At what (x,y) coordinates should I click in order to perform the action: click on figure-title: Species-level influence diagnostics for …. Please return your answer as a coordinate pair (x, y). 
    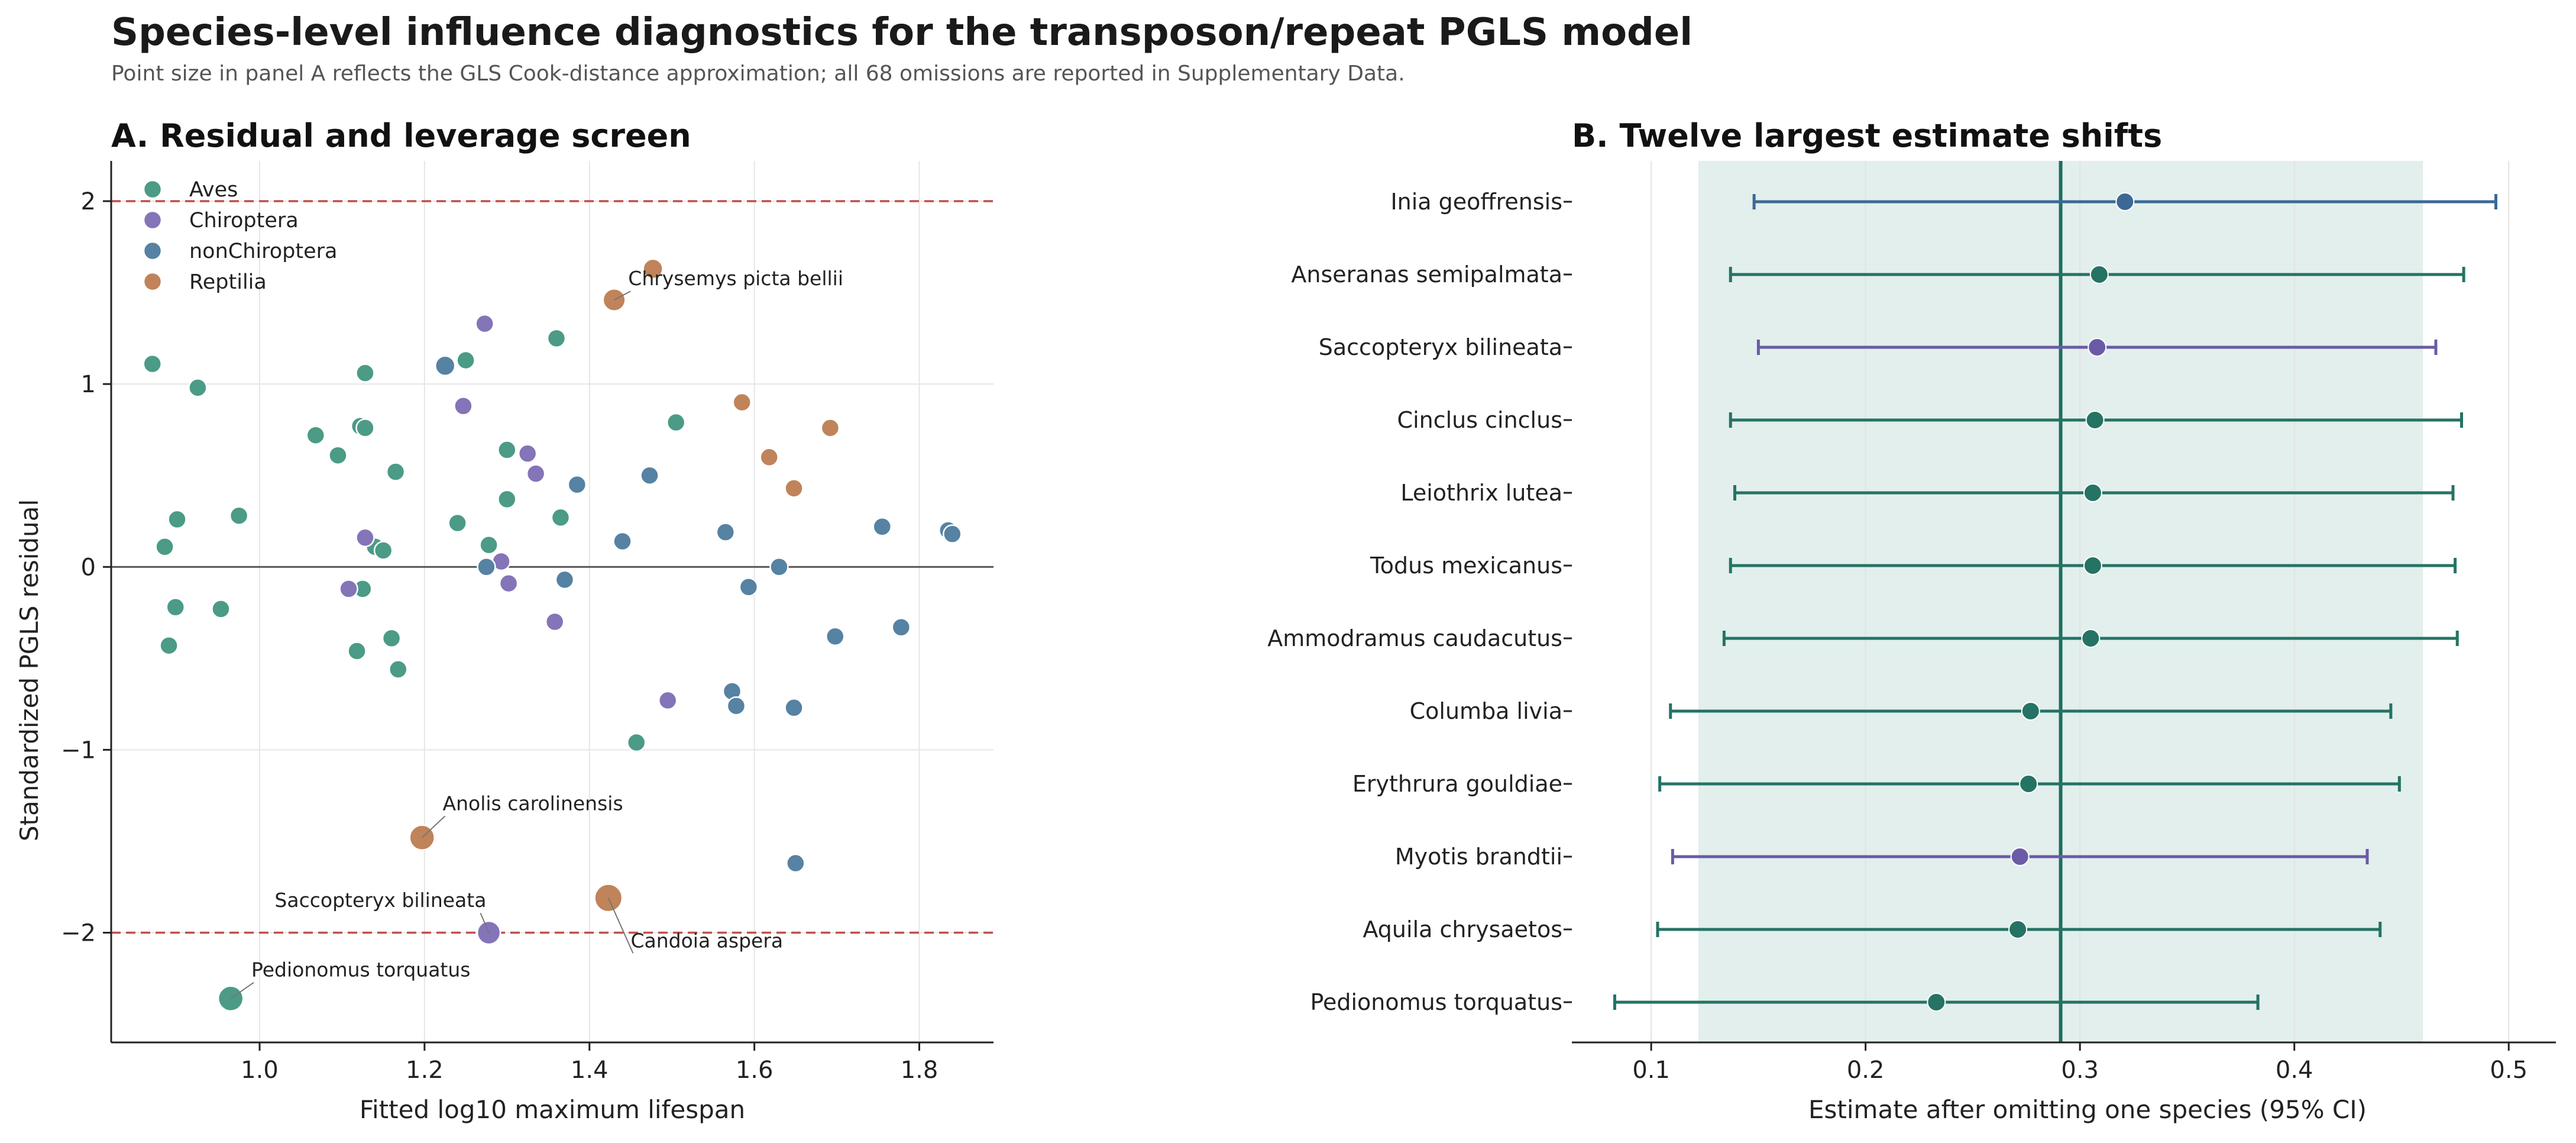
    Looking at the image, I should click on (902, 32).